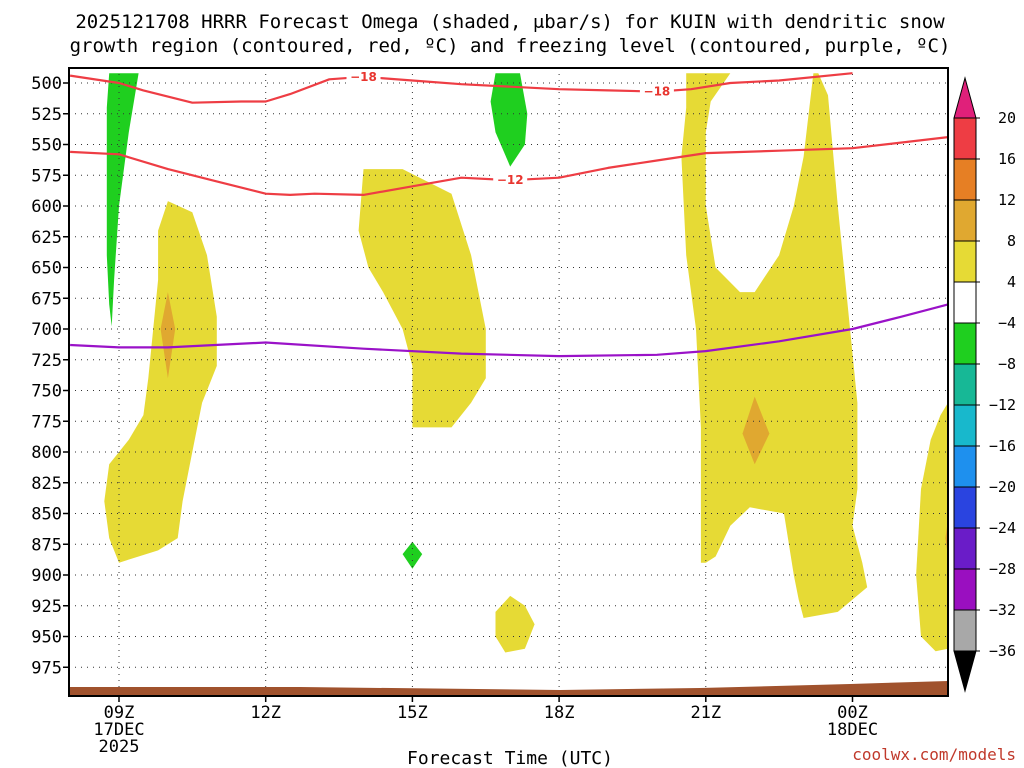 Image resolution: width=1024 pixels, height=768 pixels. What do you see at coordinates (118, 730) in the screenshot?
I see `x-tick-label-09Z-1: 17DEC` at bounding box center [118, 730].